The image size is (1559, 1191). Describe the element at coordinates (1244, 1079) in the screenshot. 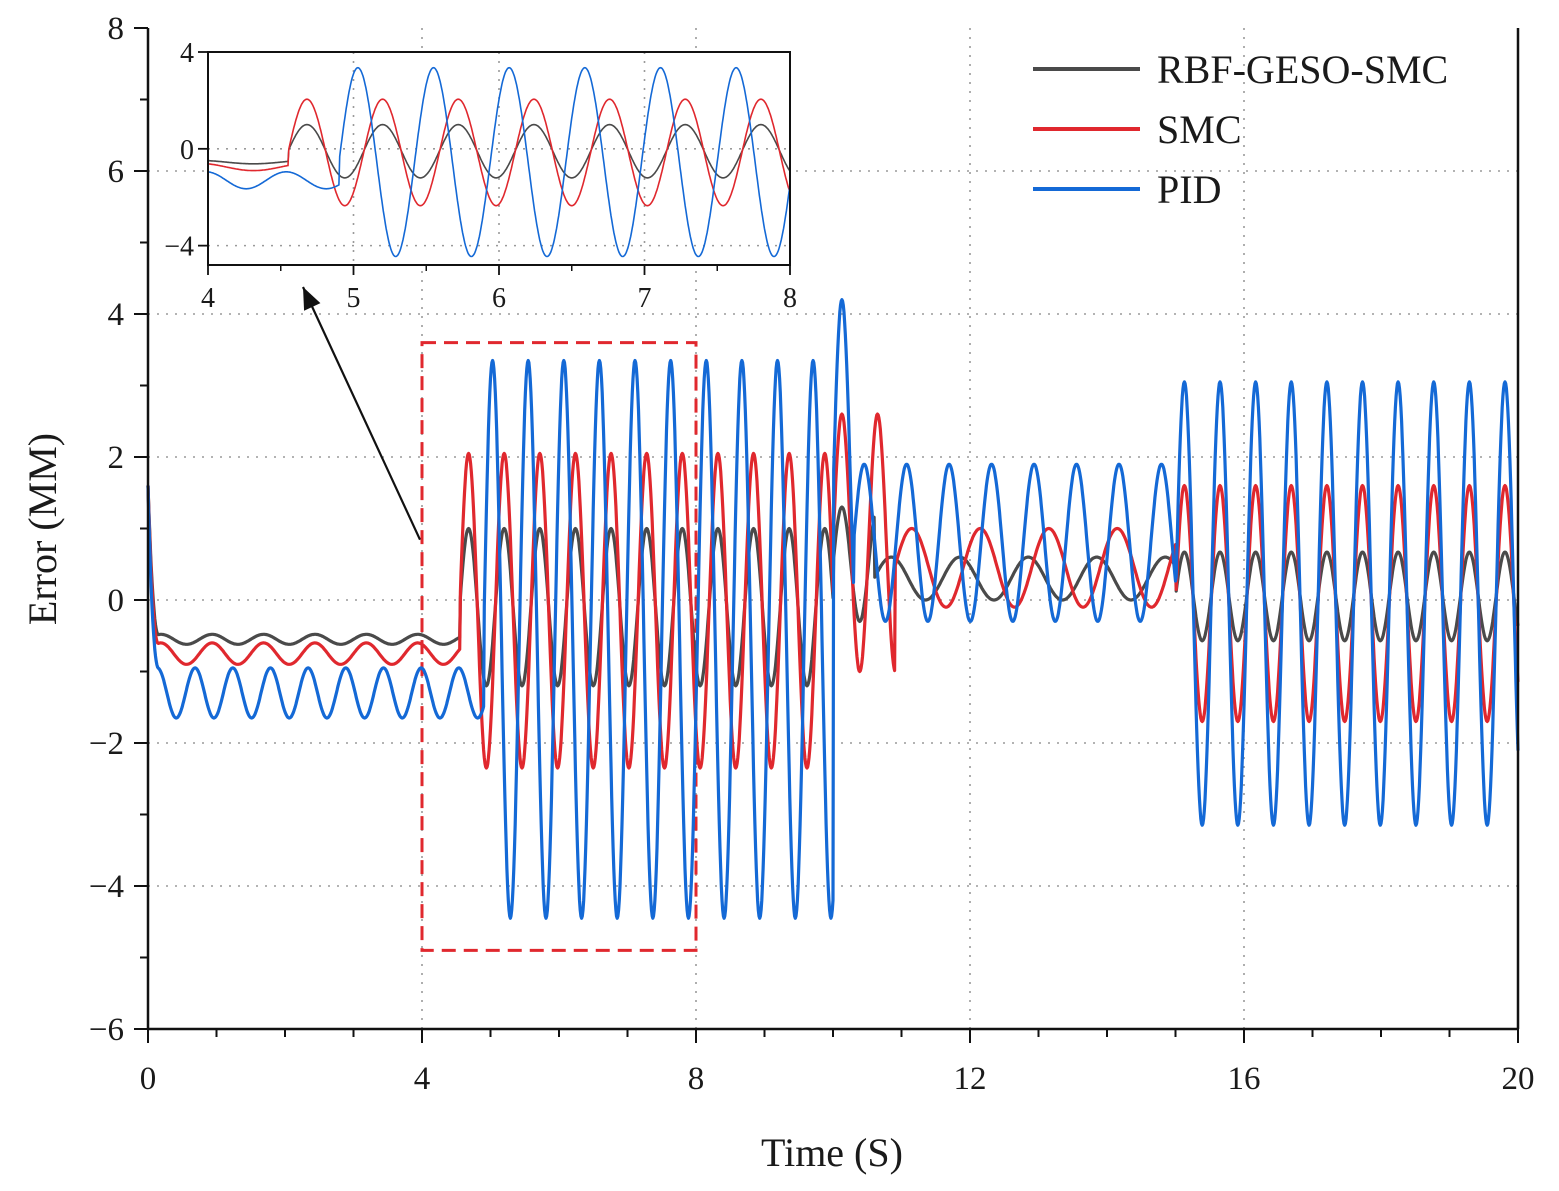

I see `x-tick-label: 16` at that location.